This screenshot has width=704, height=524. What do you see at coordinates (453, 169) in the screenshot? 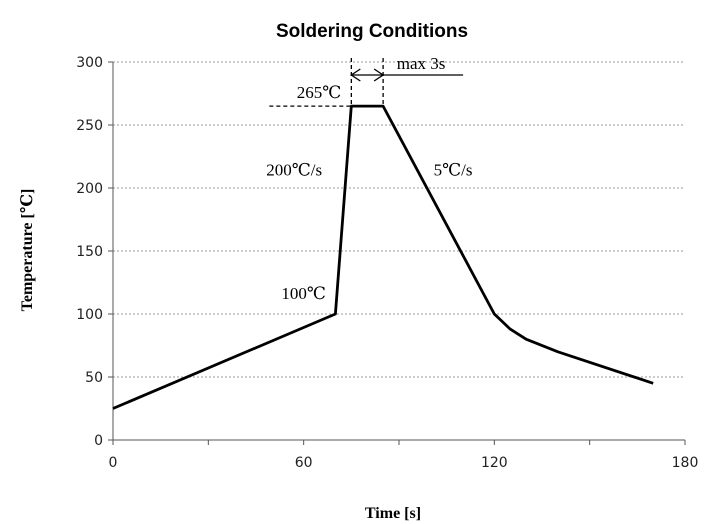
I see `annotation-cool-down-rate: 5℃/s` at bounding box center [453, 169].